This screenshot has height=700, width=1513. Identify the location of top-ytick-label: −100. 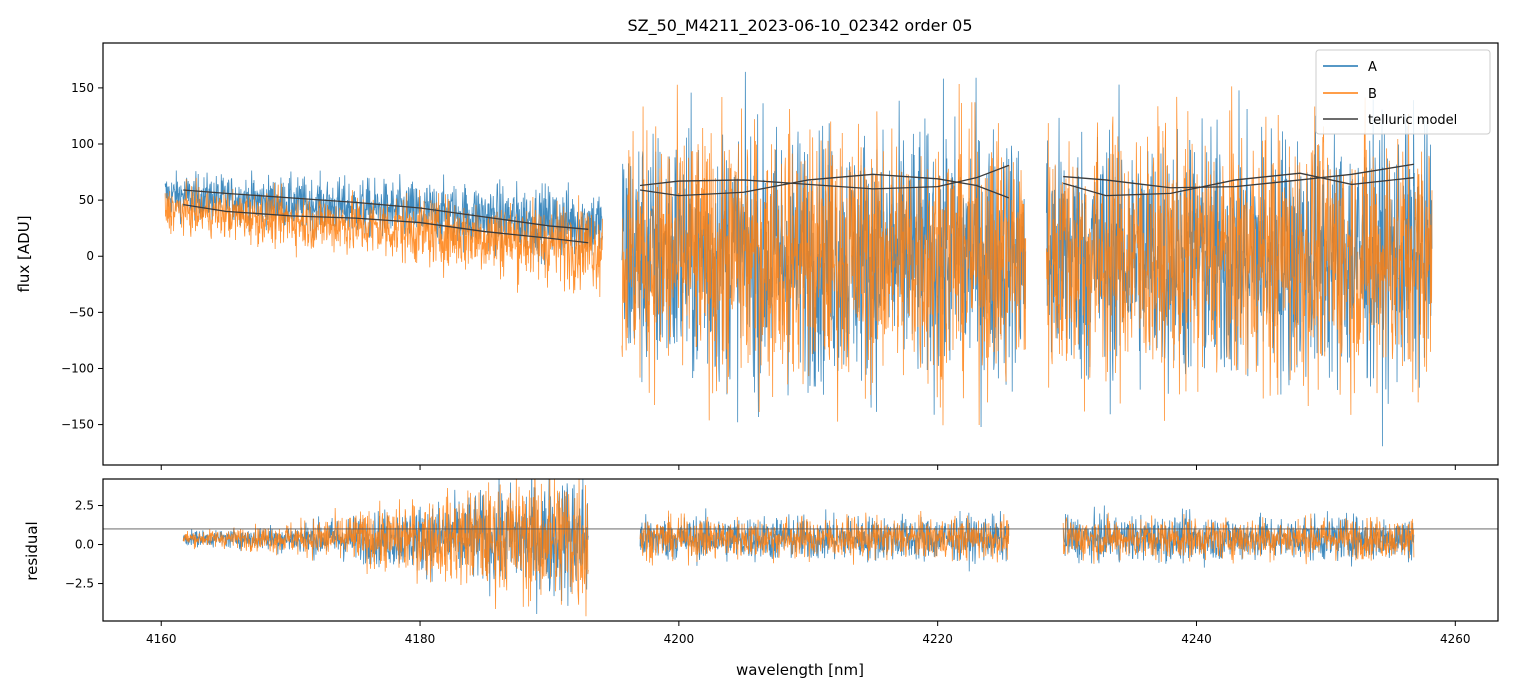
(77, 368).